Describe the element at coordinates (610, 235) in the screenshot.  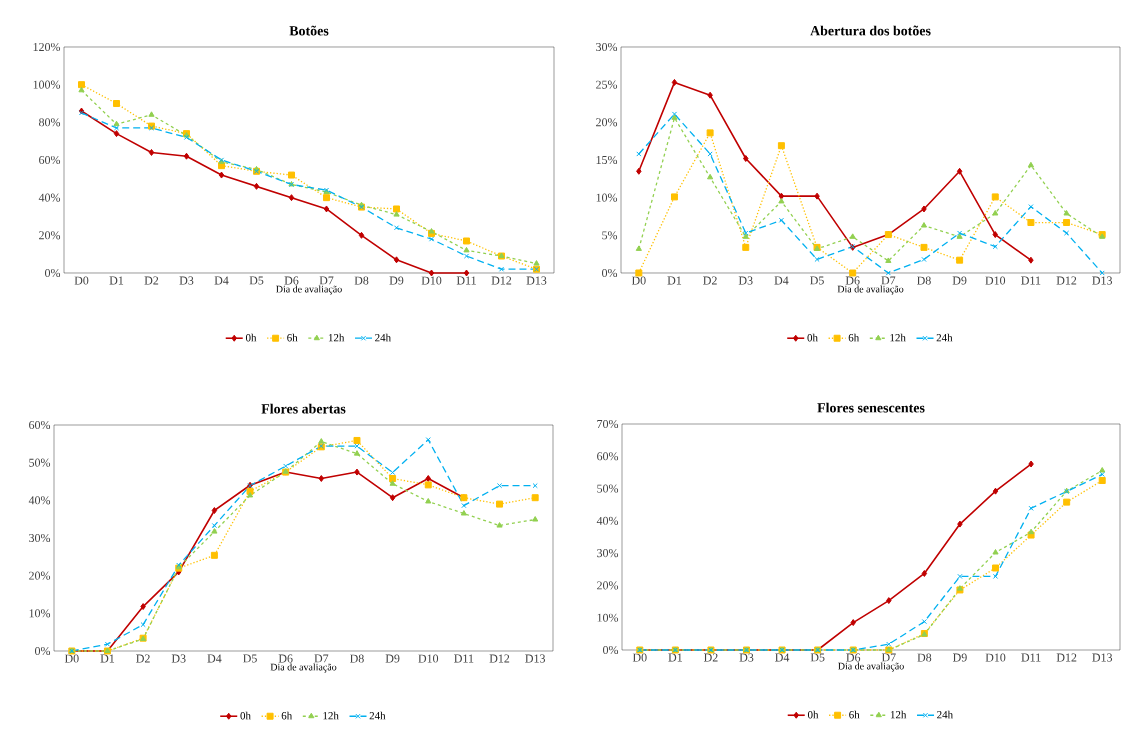
I see `y-tick-label: 5%` at that location.